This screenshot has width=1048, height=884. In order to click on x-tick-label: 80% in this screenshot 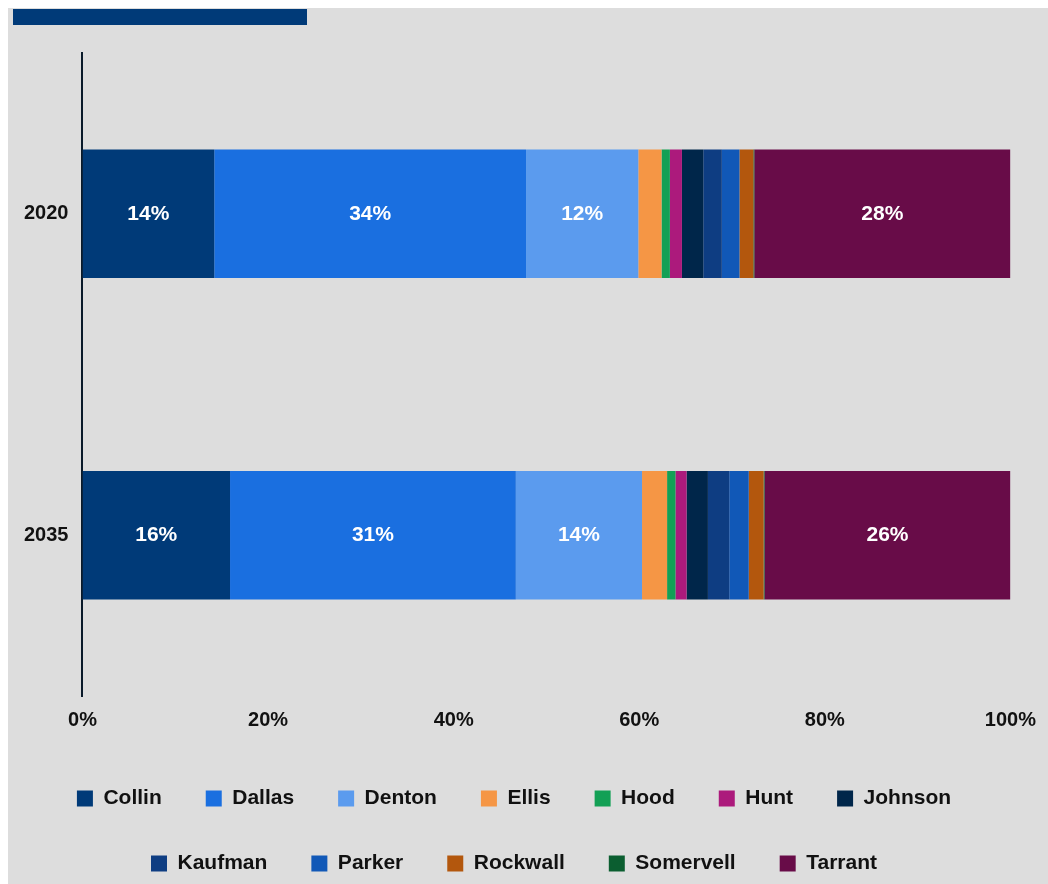, I will do `click(825, 718)`.